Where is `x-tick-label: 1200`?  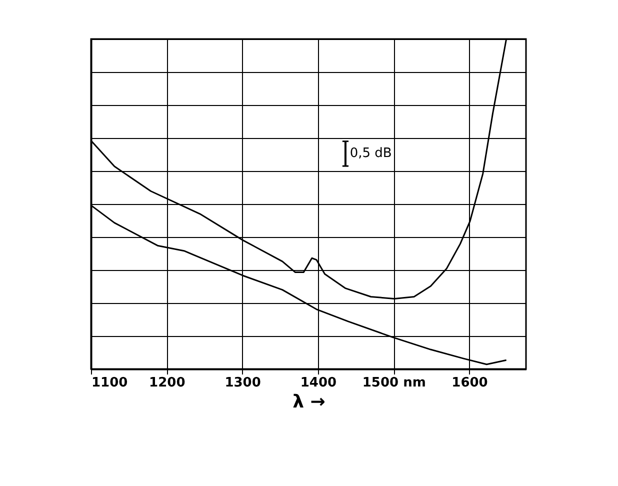 x-tick-label: 1200 is located at coordinates (167, 383).